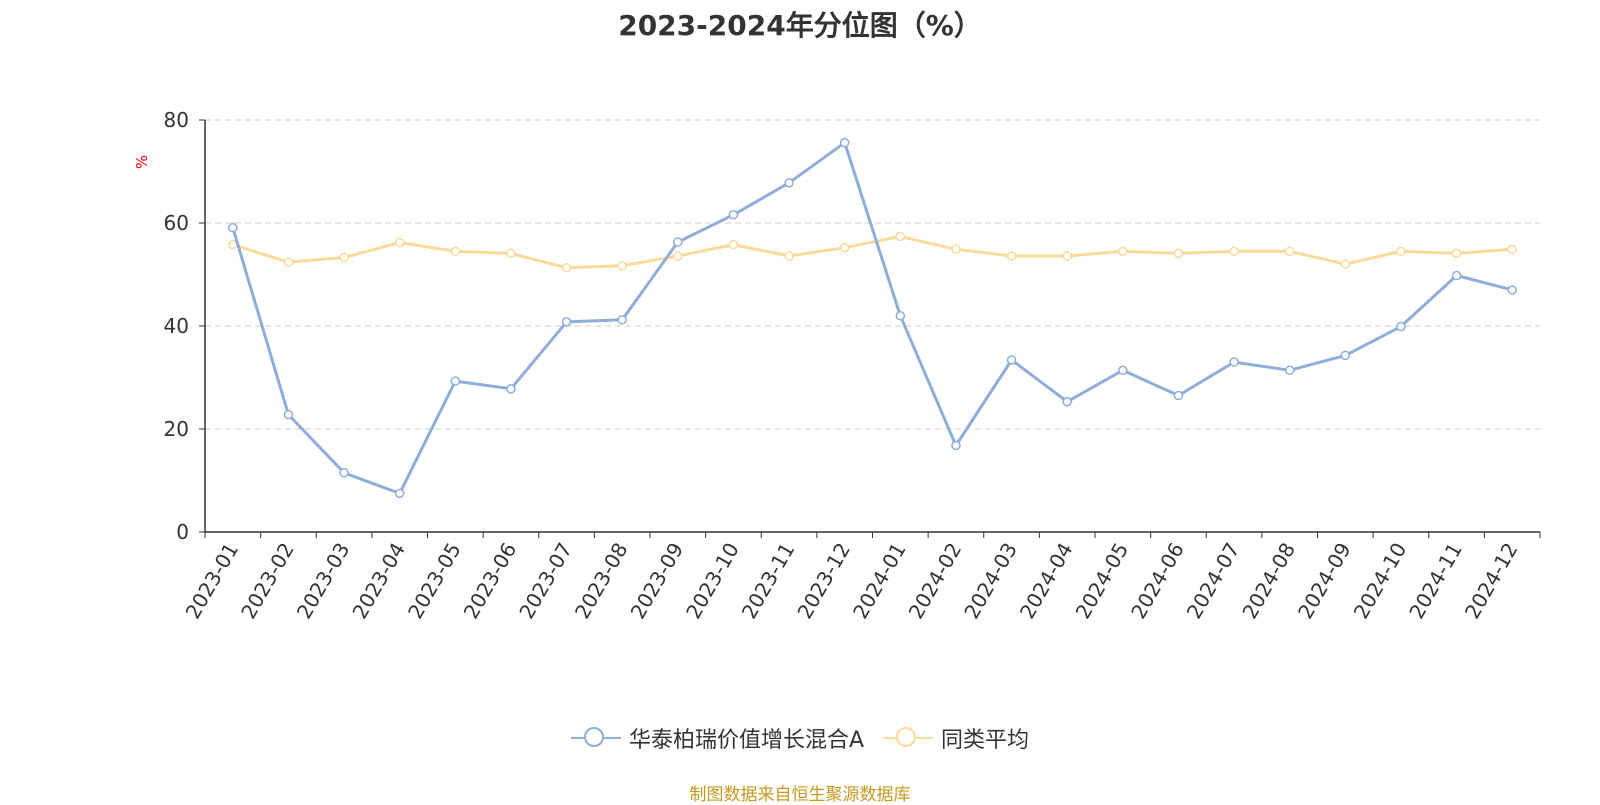 The height and width of the screenshot is (805, 1600). What do you see at coordinates (800, 25) in the screenshot?
I see `chart-title: 2023-2024年分位图（%）` at bounding box center [800, 25].